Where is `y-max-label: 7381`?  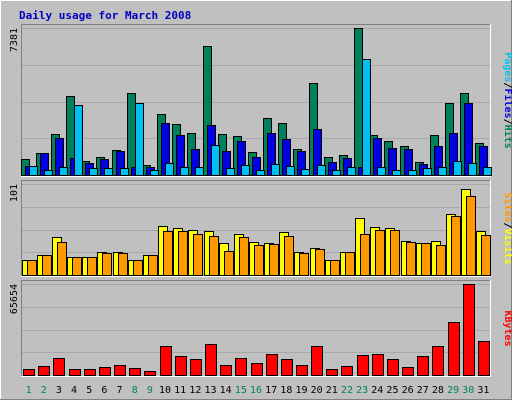
y-max-label: 7381 is located at coordinates (14, 40).